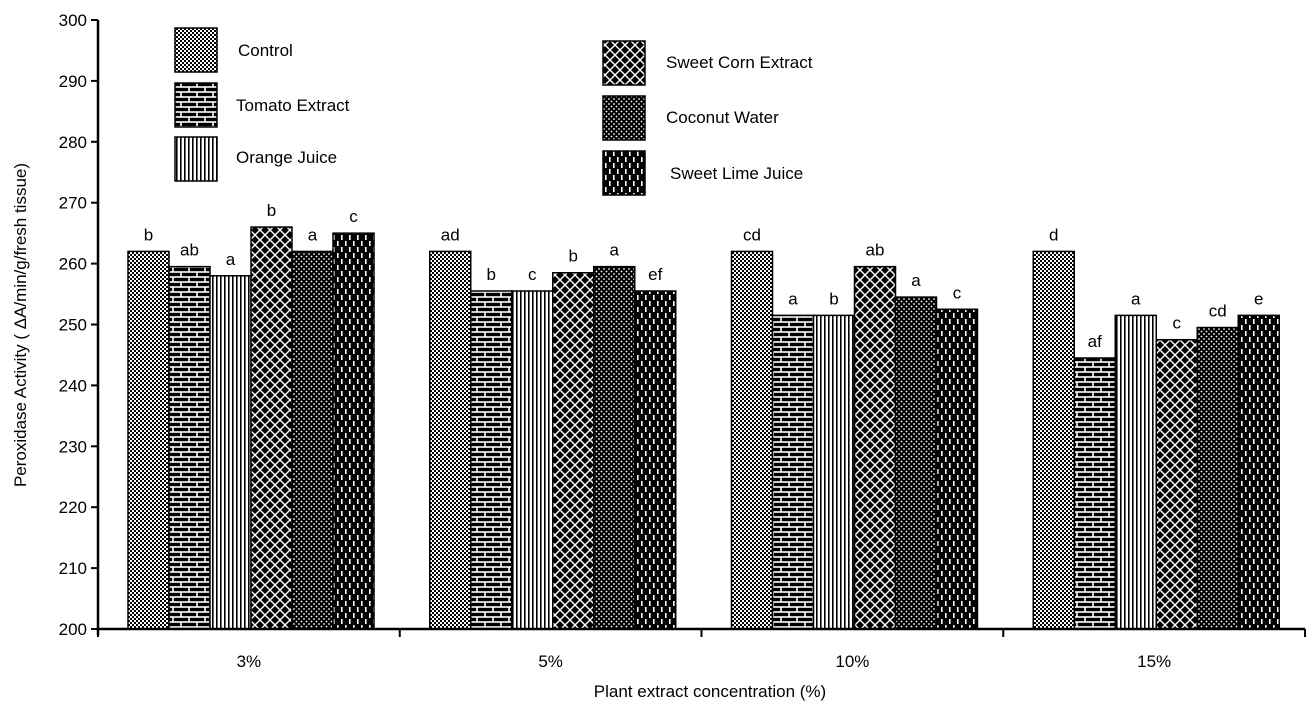  What do you see at coordinates (615, 250) in the screenshot?
I see `data-label-coconut-water-5: a` at bounding box center [615, 250].